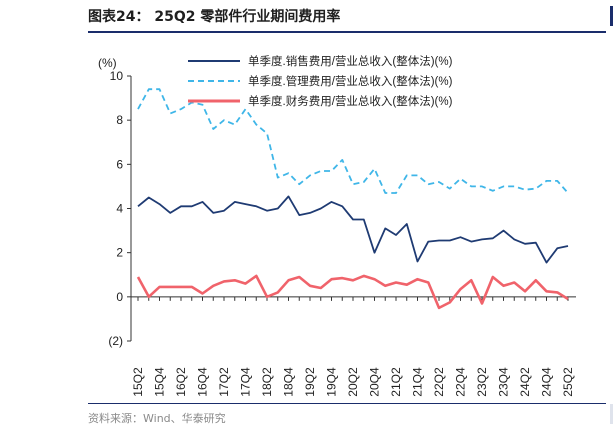 The width and height of the screenshot is (616, 434). Describe the element at coordinates (160, 382) in the screenshot. I see `x-tick-label: 15Q4` at that location.